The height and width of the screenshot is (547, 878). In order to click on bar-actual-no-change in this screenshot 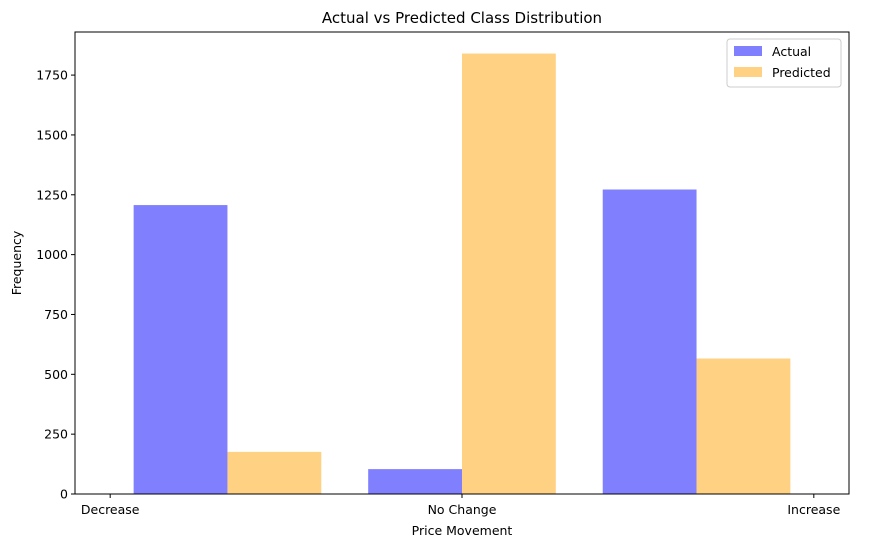, I will do `click(415, 481)`.